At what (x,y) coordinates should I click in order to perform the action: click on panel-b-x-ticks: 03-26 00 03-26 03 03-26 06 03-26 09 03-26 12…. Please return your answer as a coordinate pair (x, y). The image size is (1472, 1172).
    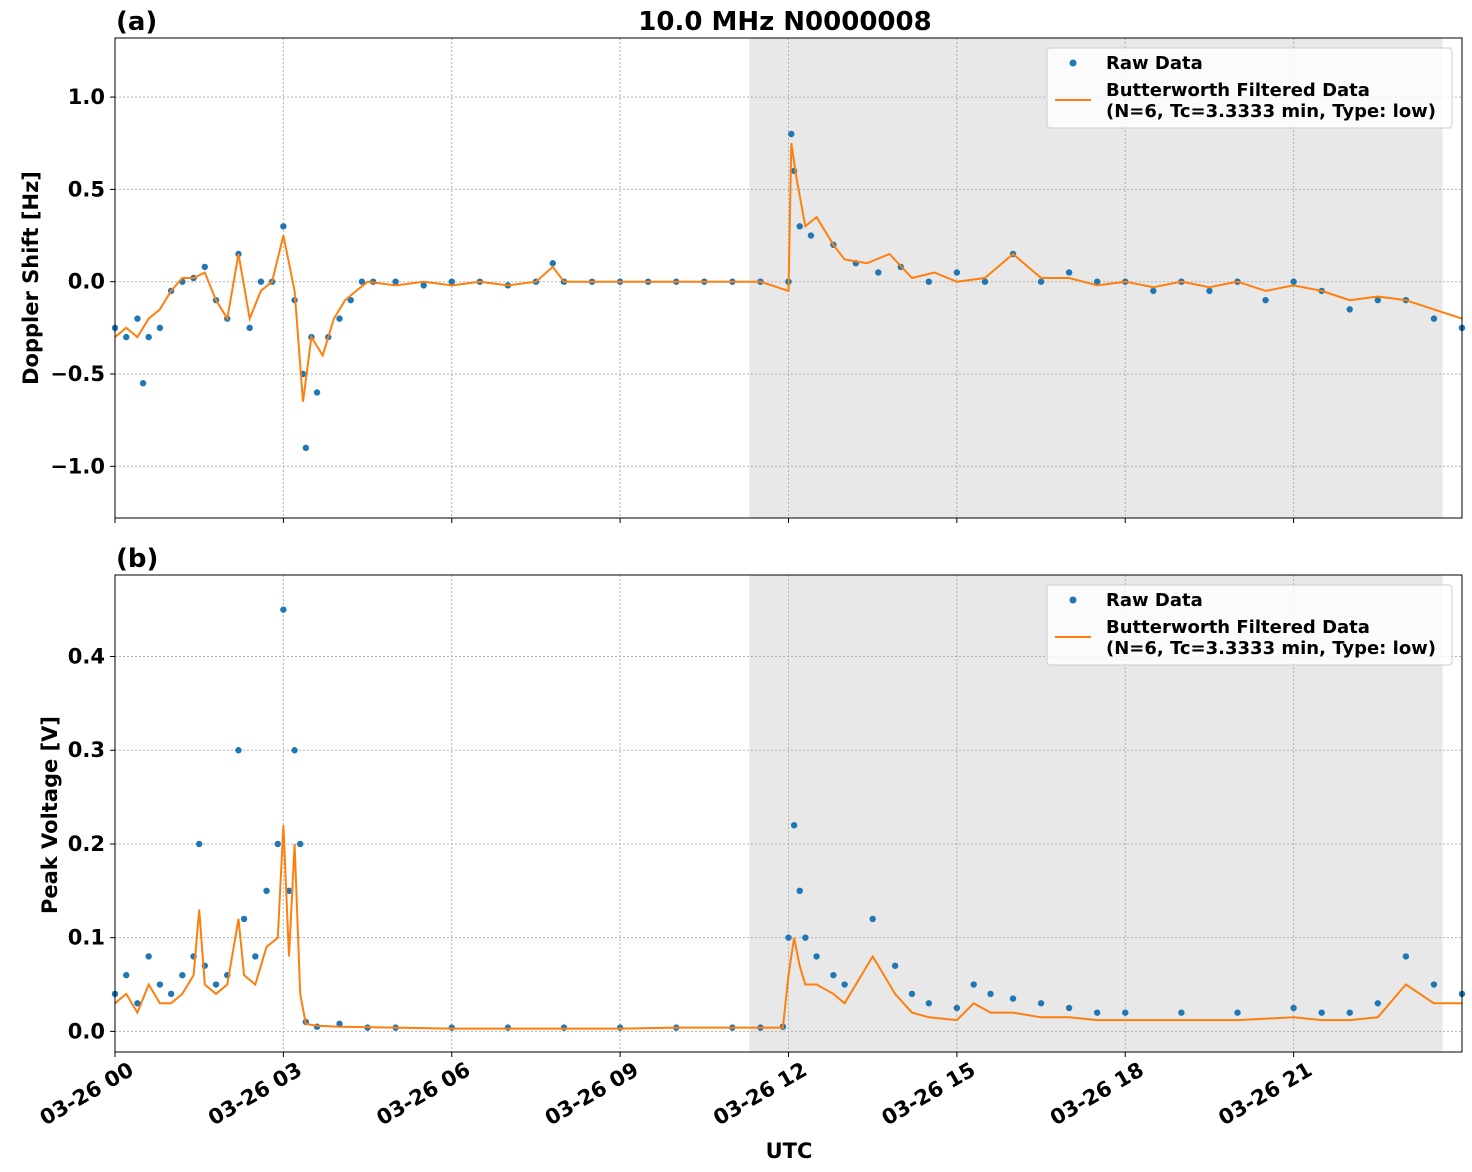
    Looking at the image, I should click on (676, 1091).